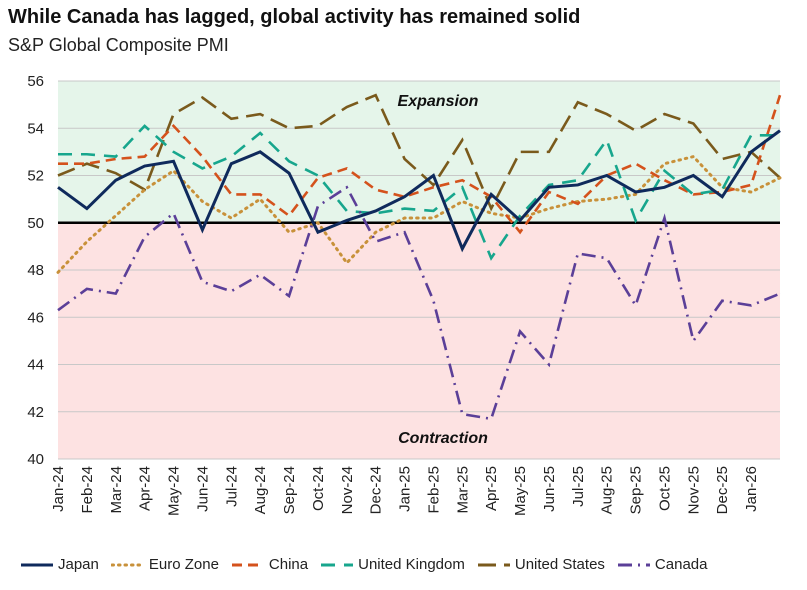  I want to click on x-tick-label: Sep-25, so click(636, 490).